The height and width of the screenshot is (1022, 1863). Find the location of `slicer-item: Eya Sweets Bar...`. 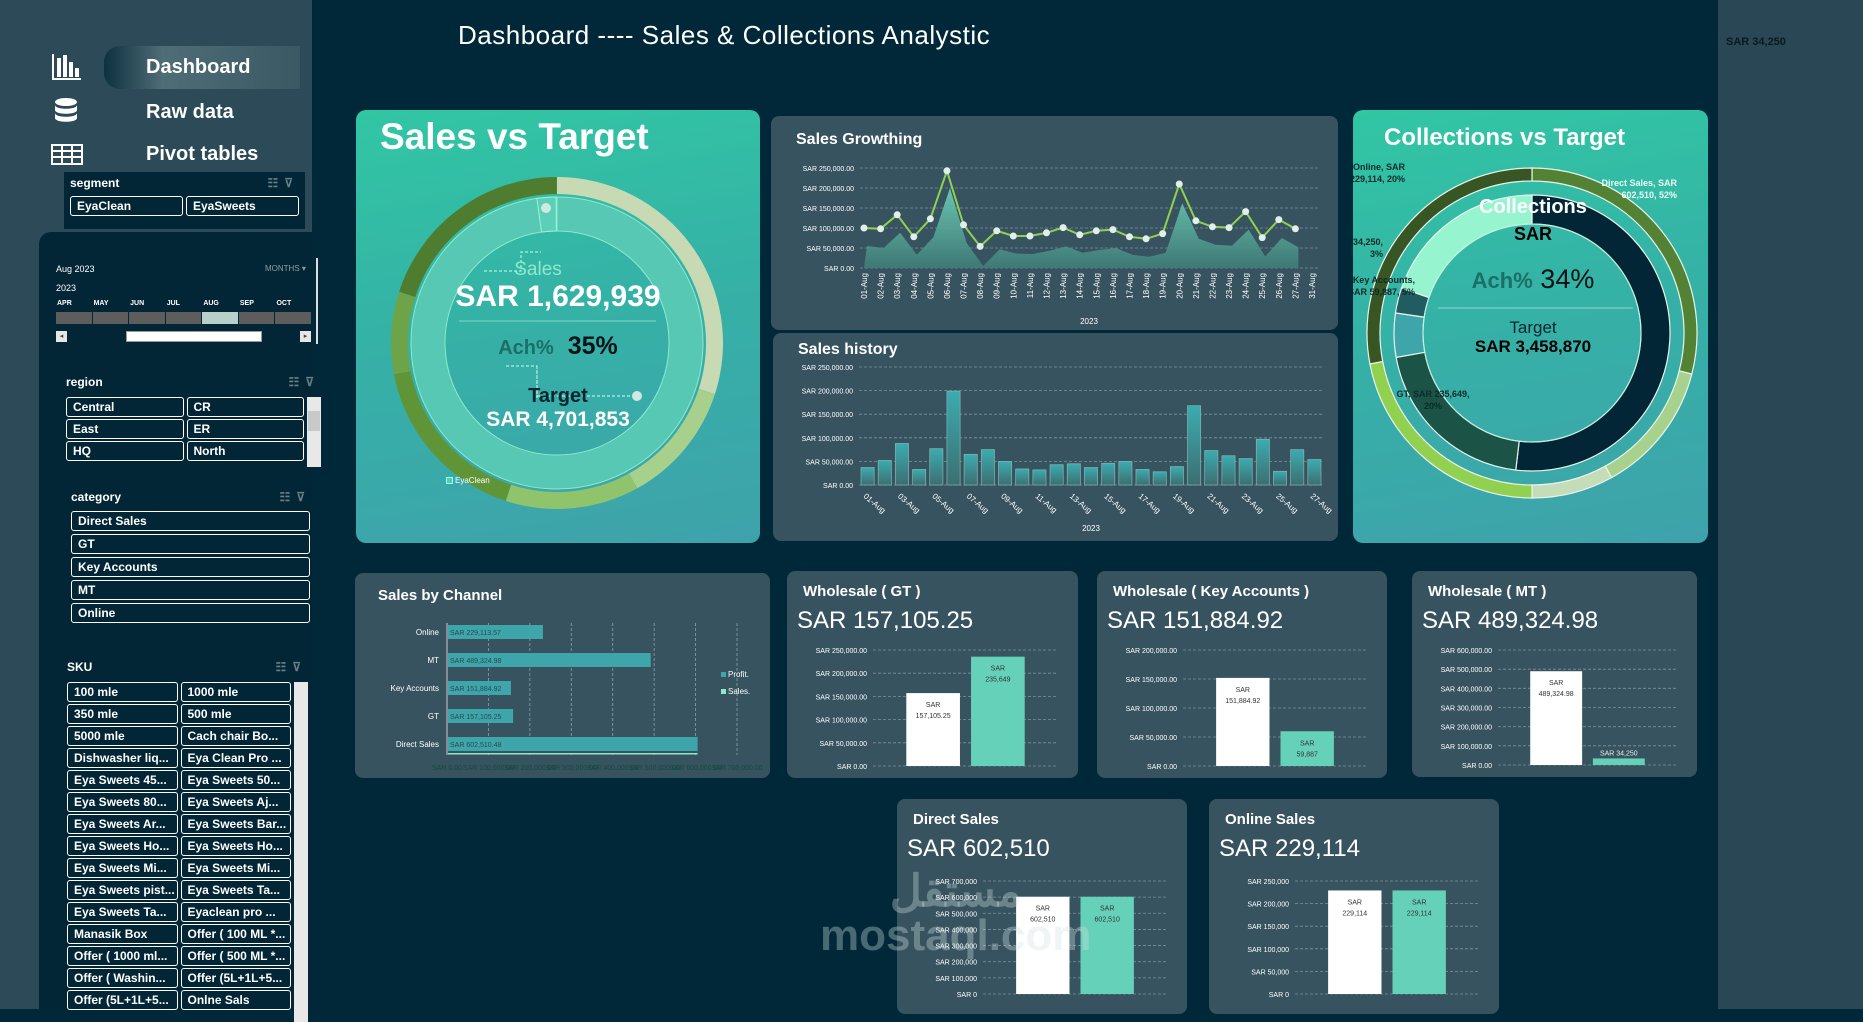

slicer-item: Eya Sweets Bar... is located at coordinates (235, 824).